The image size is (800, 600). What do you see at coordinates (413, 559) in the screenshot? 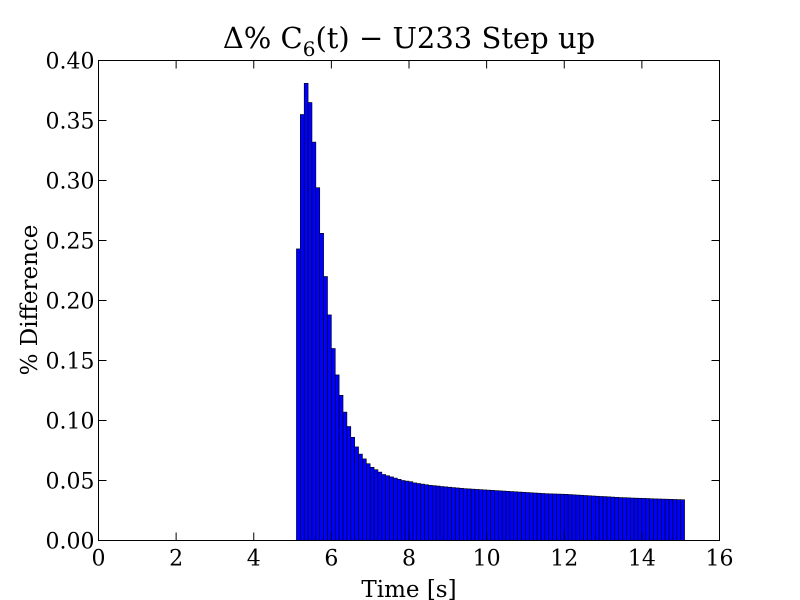
I see `x-axis-tick-labels: 0 2 4 6 8 10 12 14 16` at bounding box center [413, 559].